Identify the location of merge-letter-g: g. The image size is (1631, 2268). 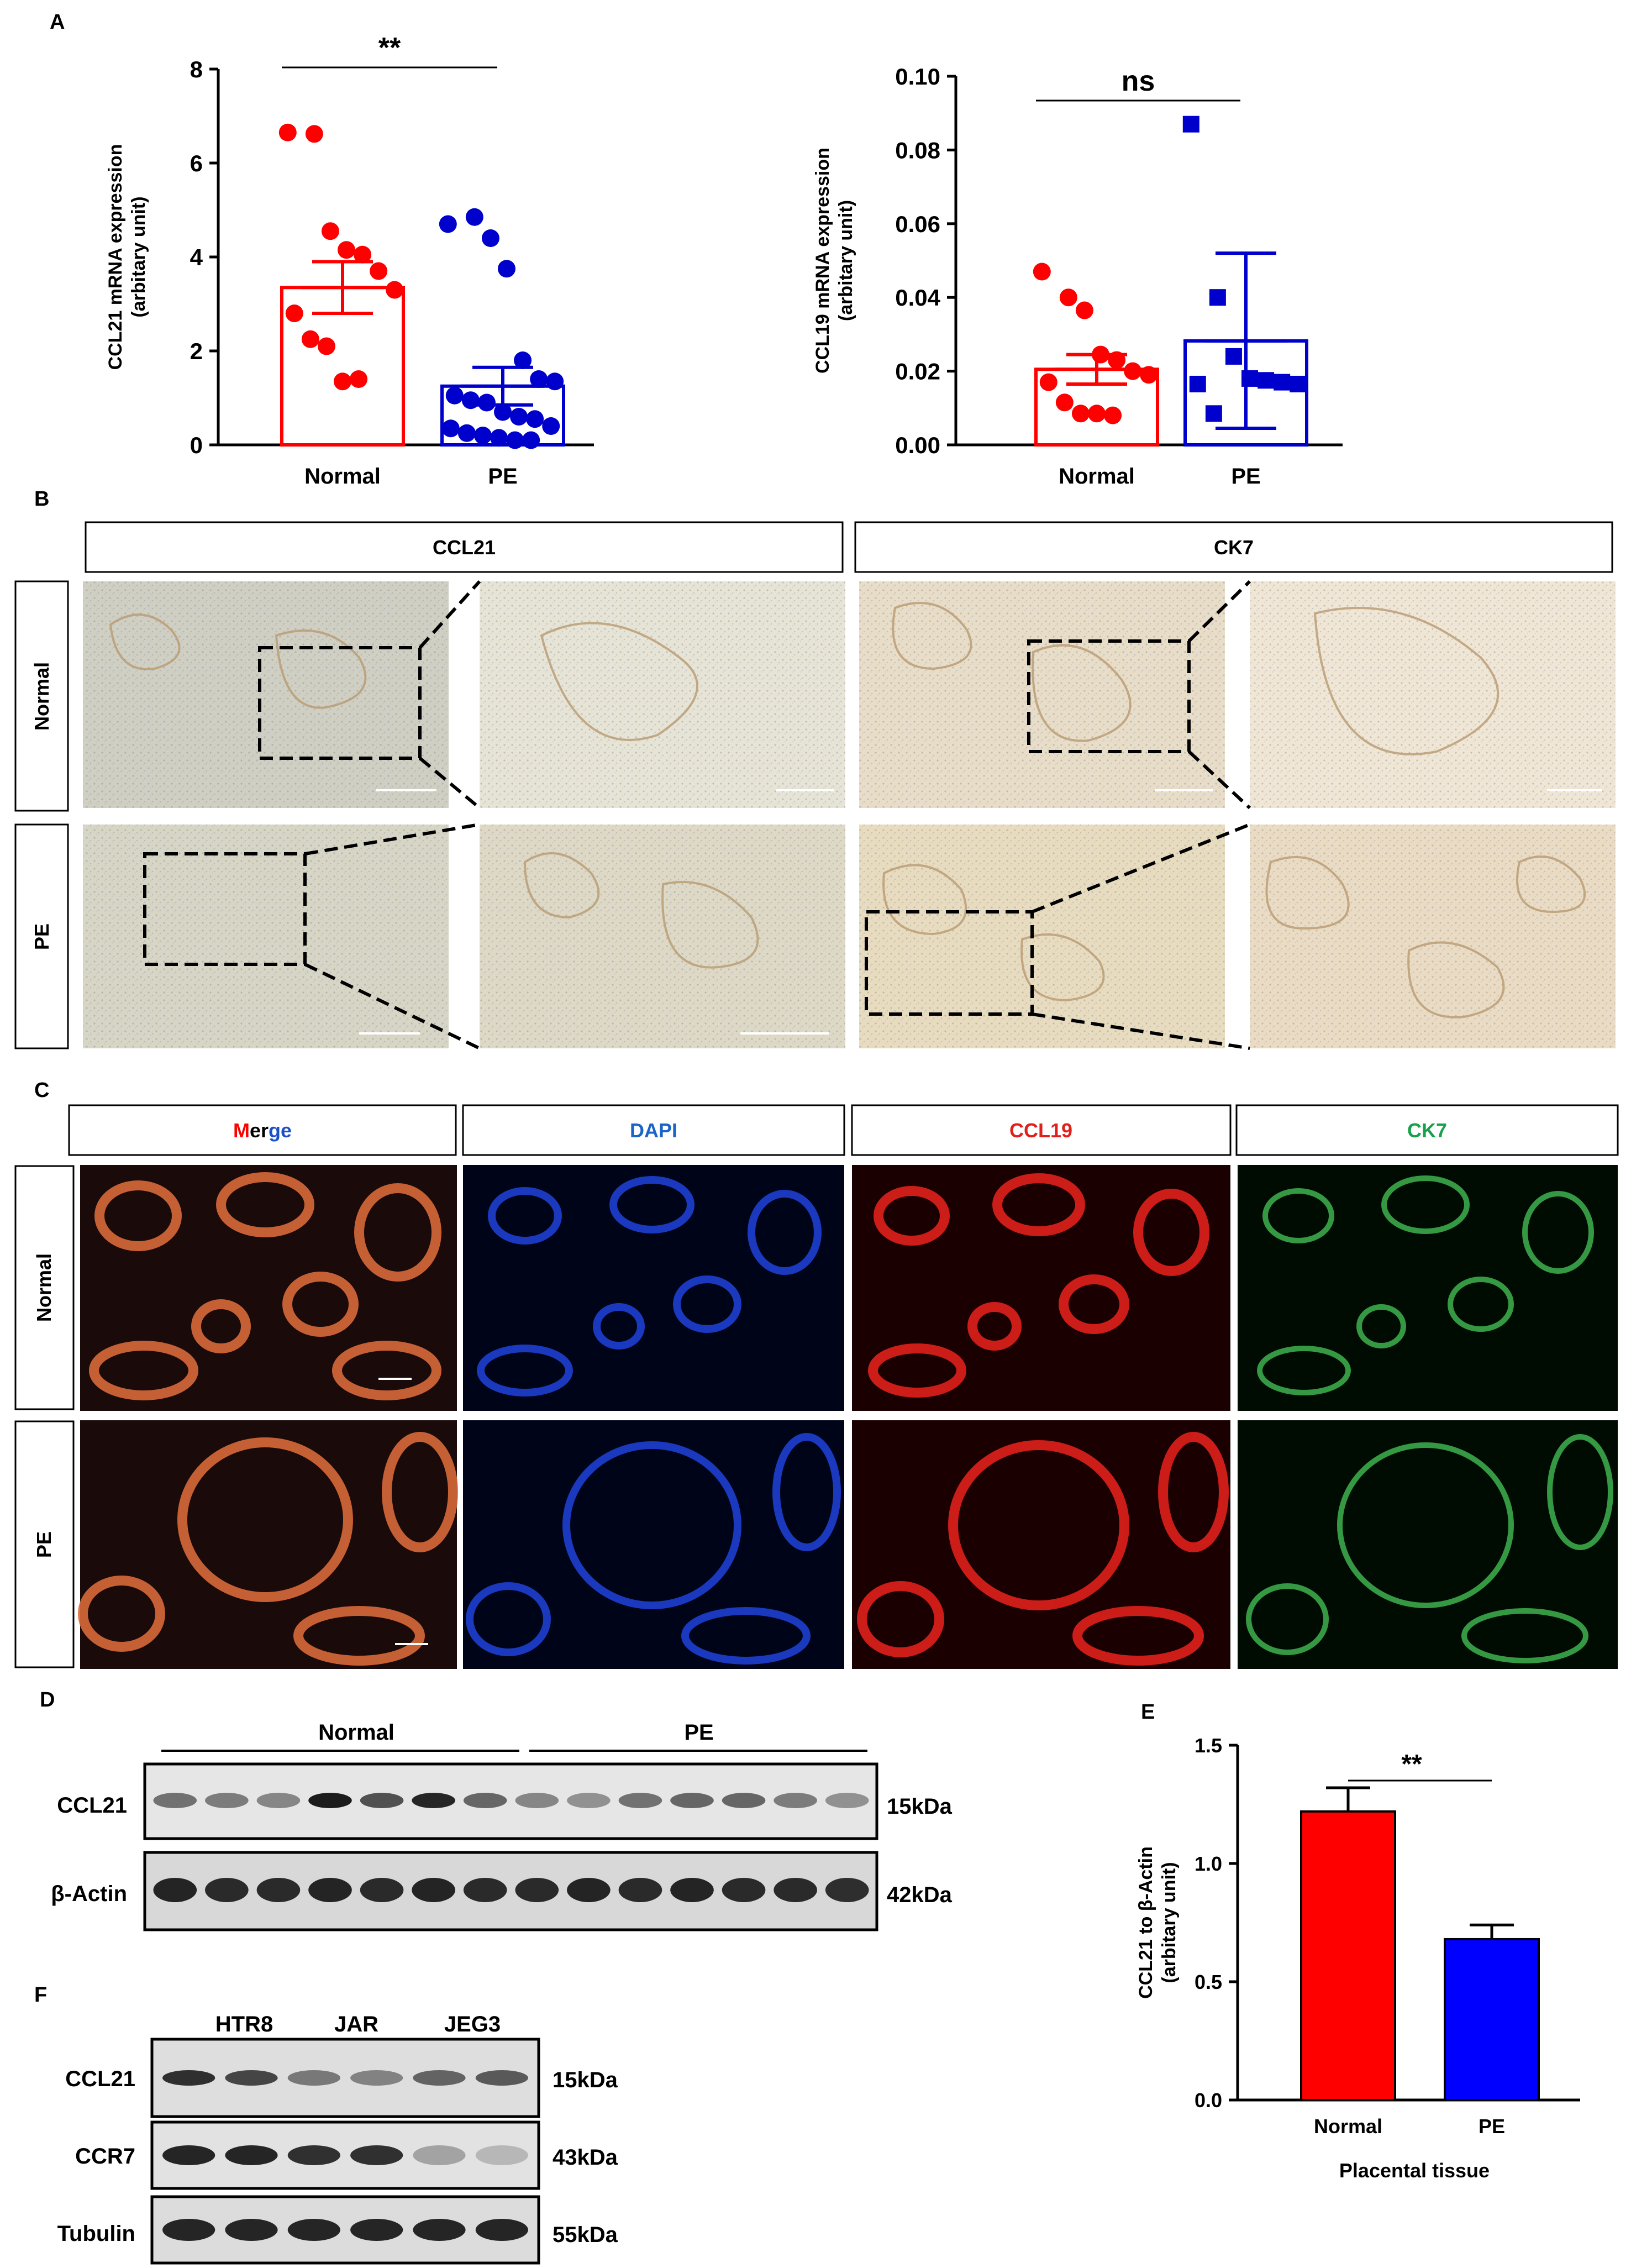
(275, 1131).